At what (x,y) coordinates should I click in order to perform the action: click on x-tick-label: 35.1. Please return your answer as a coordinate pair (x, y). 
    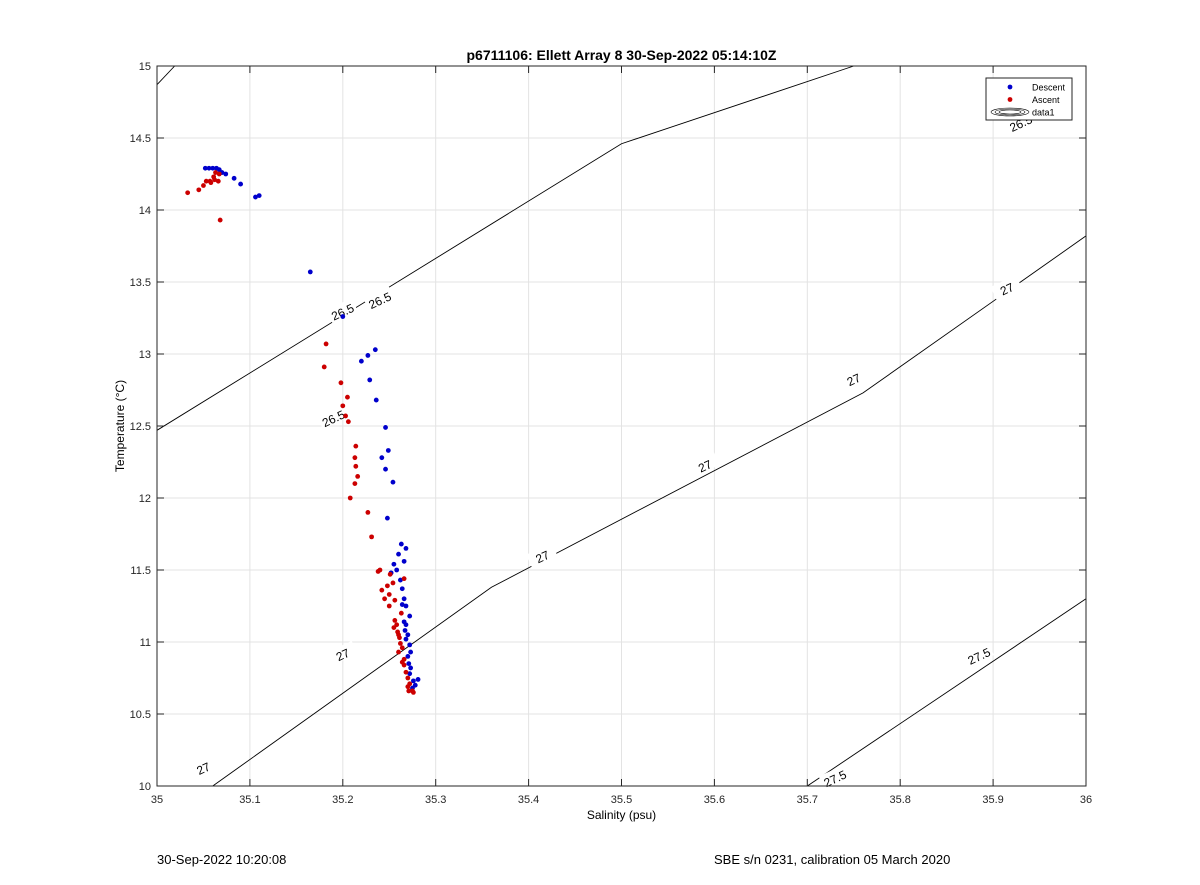
    Looking at the image, I should click on (249, 800).